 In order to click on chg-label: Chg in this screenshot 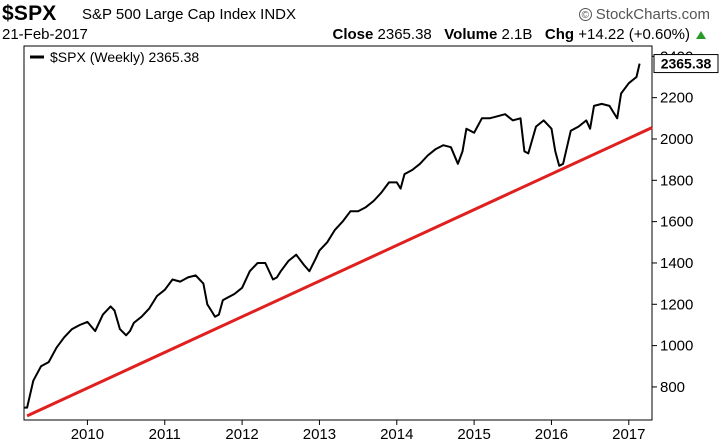, I will do `click(559, 34)`.